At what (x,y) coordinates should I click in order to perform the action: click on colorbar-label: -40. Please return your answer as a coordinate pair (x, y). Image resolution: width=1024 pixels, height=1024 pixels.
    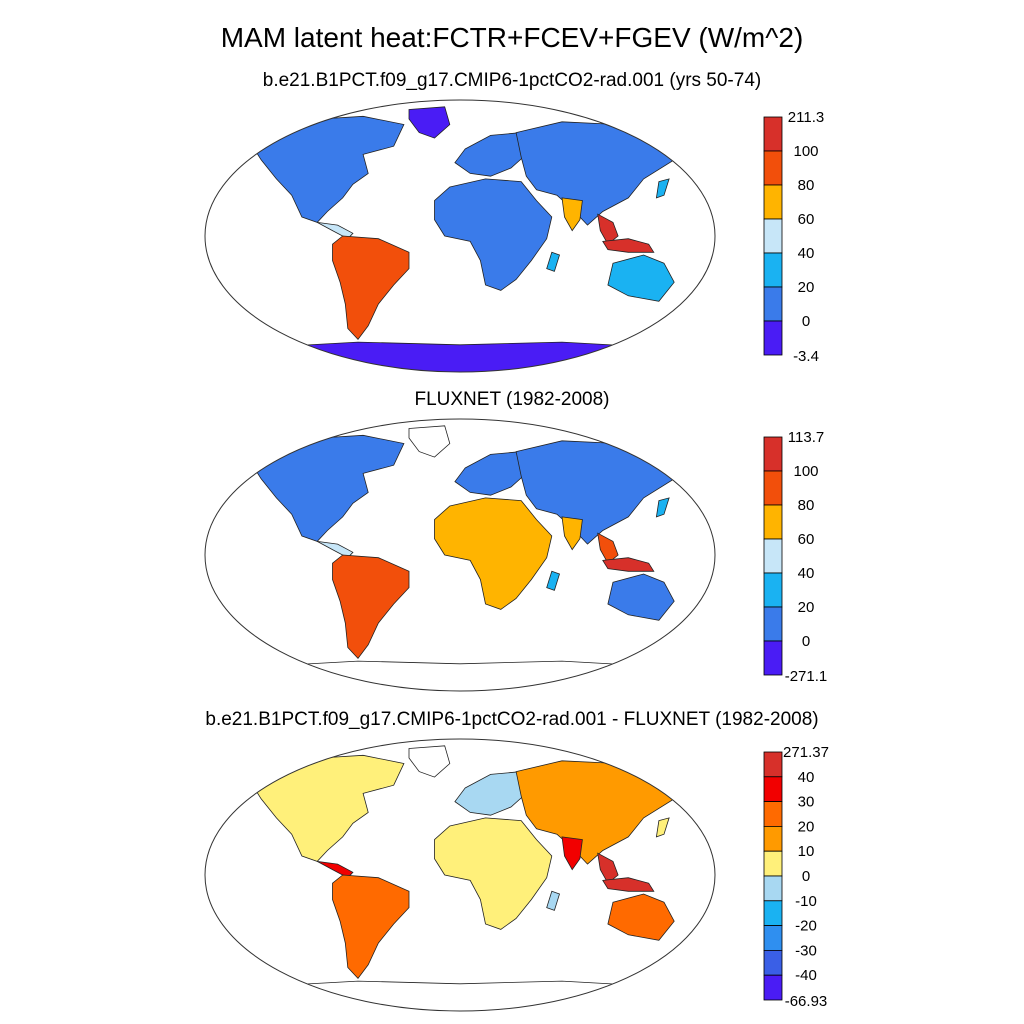
    Looking at the image, I should click on (806, 975).